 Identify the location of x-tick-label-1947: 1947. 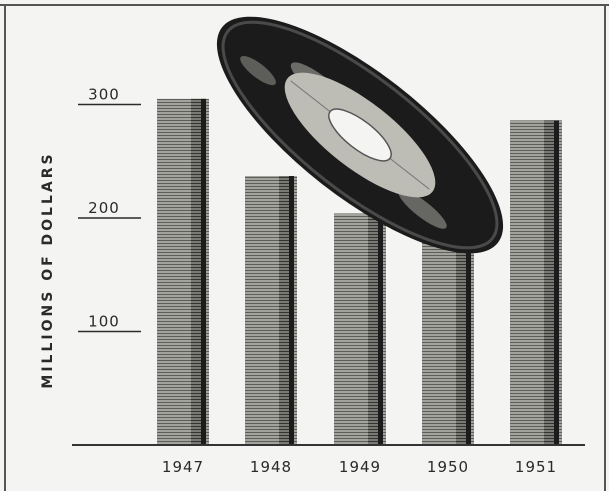
(183, 467).